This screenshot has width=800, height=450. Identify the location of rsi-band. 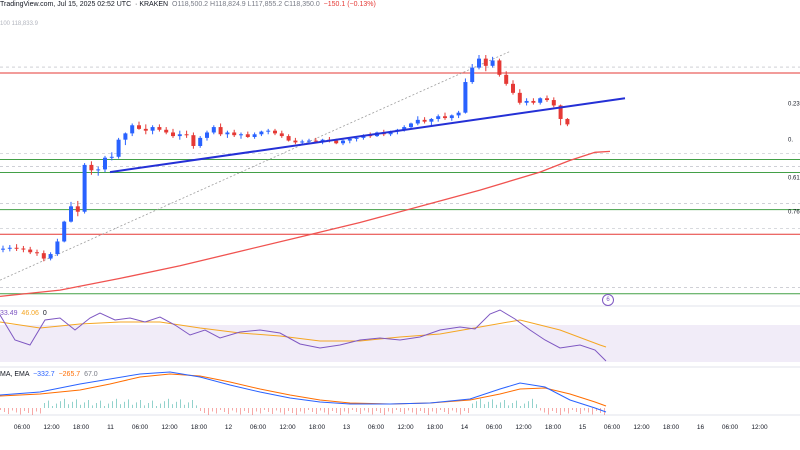
(400, 343).